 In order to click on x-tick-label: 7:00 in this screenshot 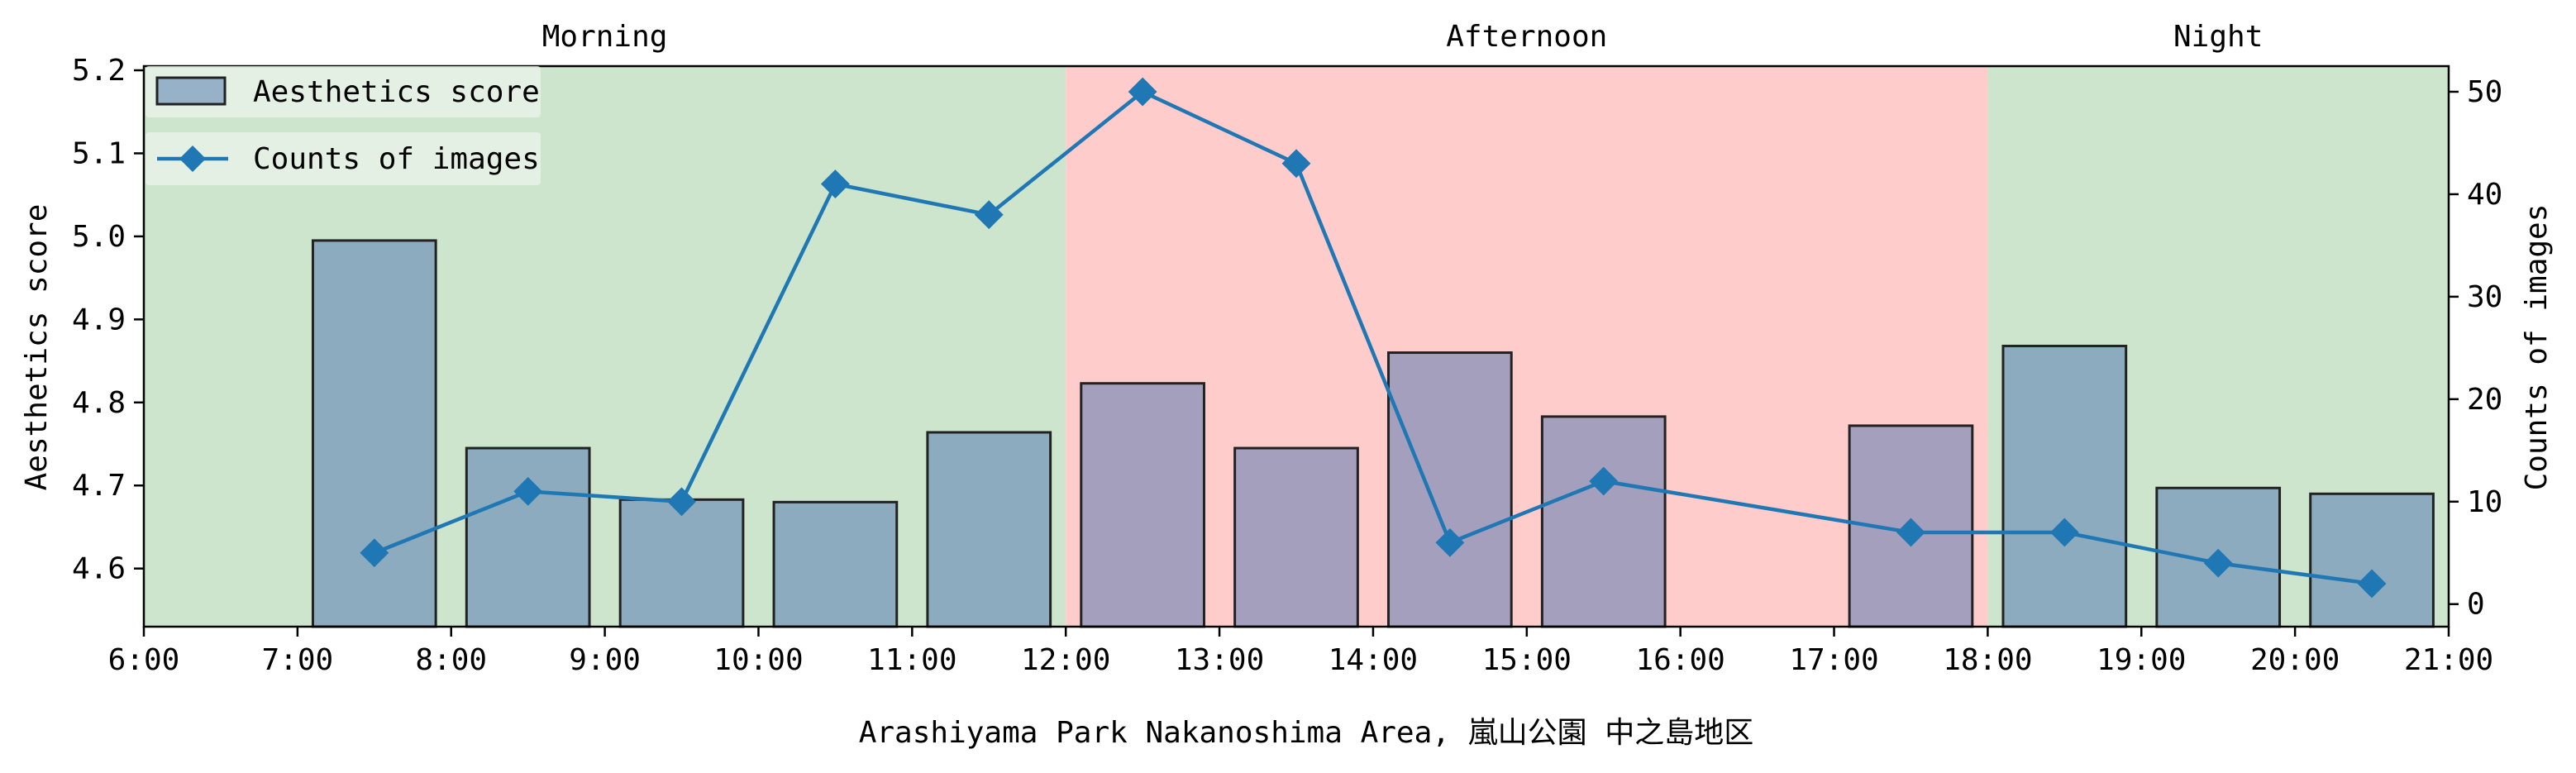, I will do `click(298, 660)`.